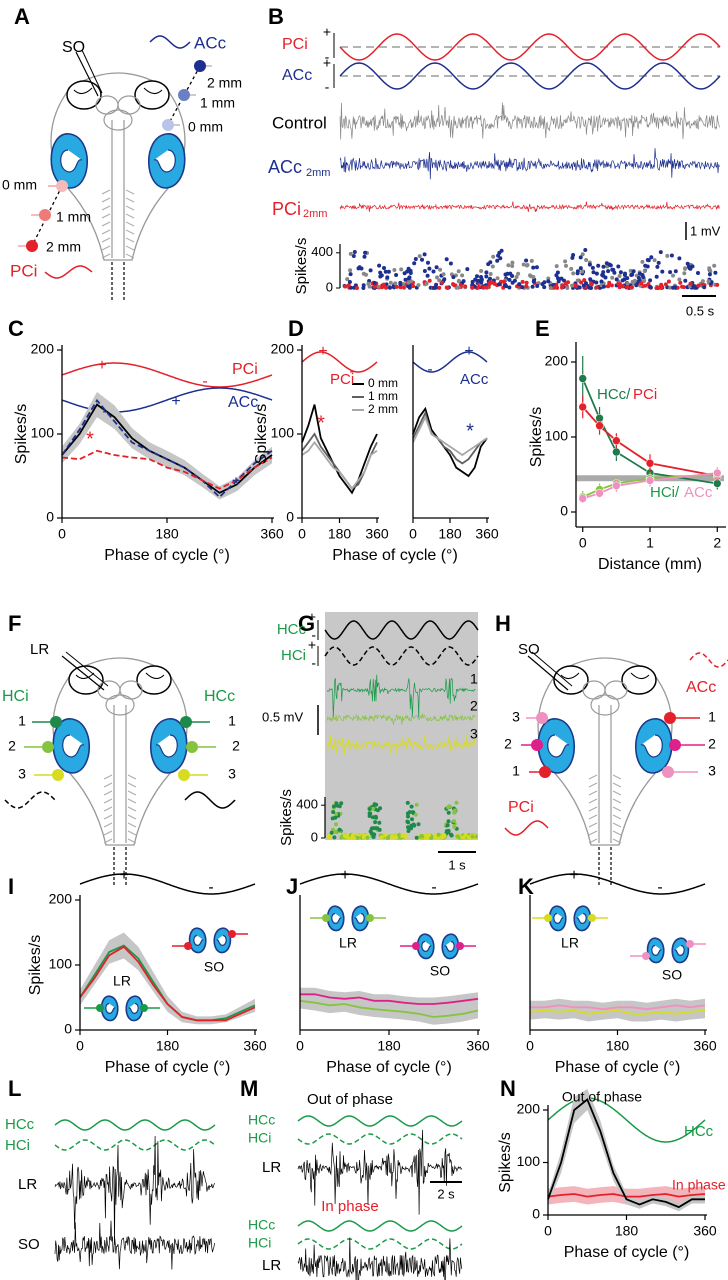 The width and height of the screenshot is (728, 1280). I want to click on label: 0.5 s, so click(700, 310).